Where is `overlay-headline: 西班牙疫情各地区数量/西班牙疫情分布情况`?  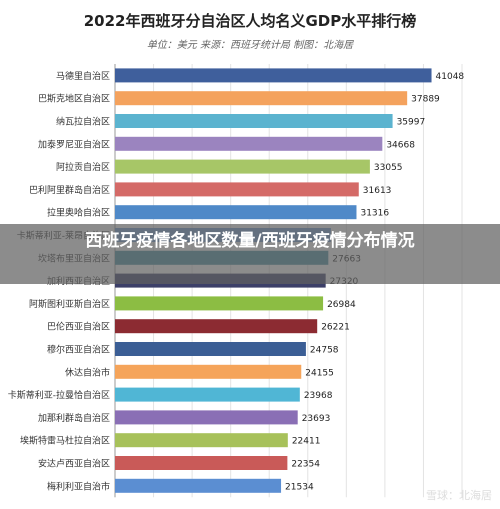
overlay-headline: 西班牙疫情各地区数量/西班牙疫情分布情况 is located at coordinates (250, 241).